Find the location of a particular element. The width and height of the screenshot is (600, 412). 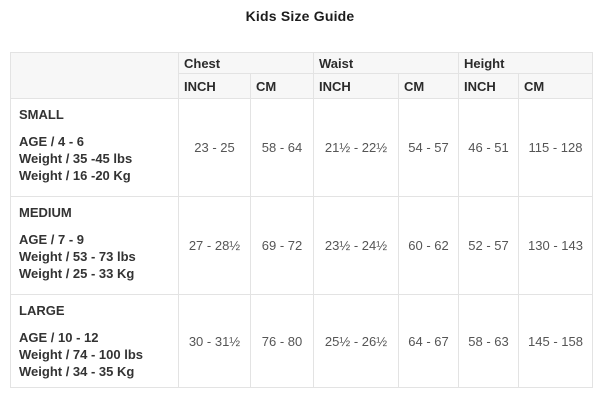

weight-kg-line: Weight / 25 - 33 Kg is located at coordinates (77, 273).